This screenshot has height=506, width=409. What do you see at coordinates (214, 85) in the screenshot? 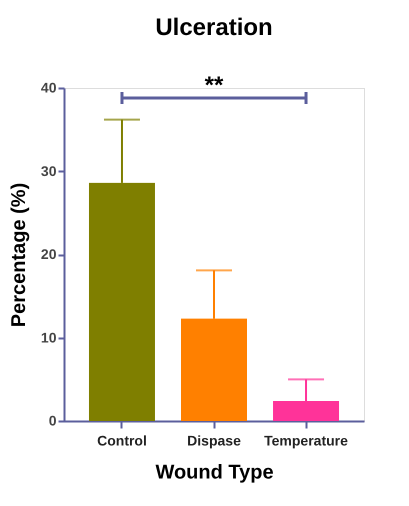
I see `annotation: **` at bounding box center [214, 85].